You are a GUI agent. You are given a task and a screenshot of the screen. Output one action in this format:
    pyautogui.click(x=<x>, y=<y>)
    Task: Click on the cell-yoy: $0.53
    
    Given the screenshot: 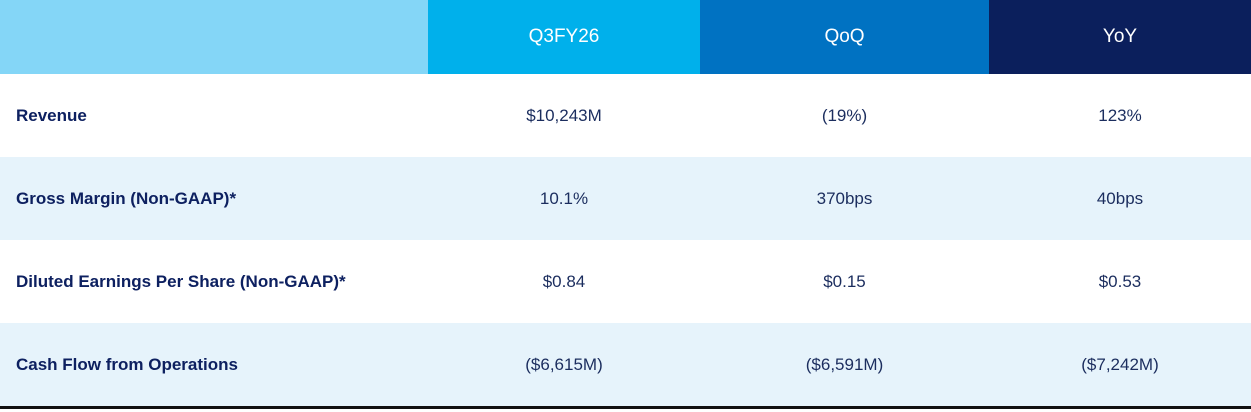 What is the action you would take?
    pyautogui.click(x=1120, y=281)
    